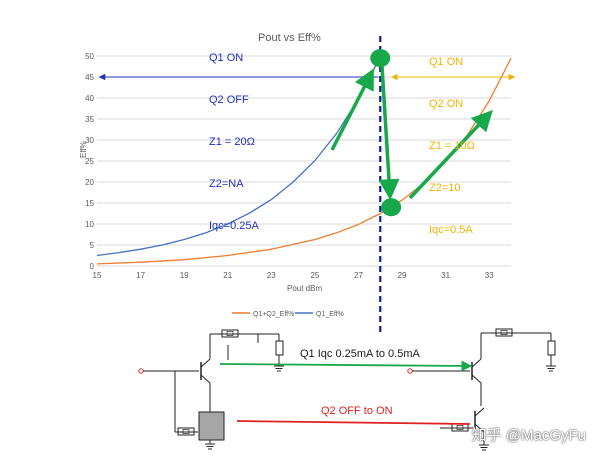 The image size is (600, 457). What do you see at coordinates (89, 77) in the screenshot?
I see `y-tick-label: 45` at bounding box center [89, 77].